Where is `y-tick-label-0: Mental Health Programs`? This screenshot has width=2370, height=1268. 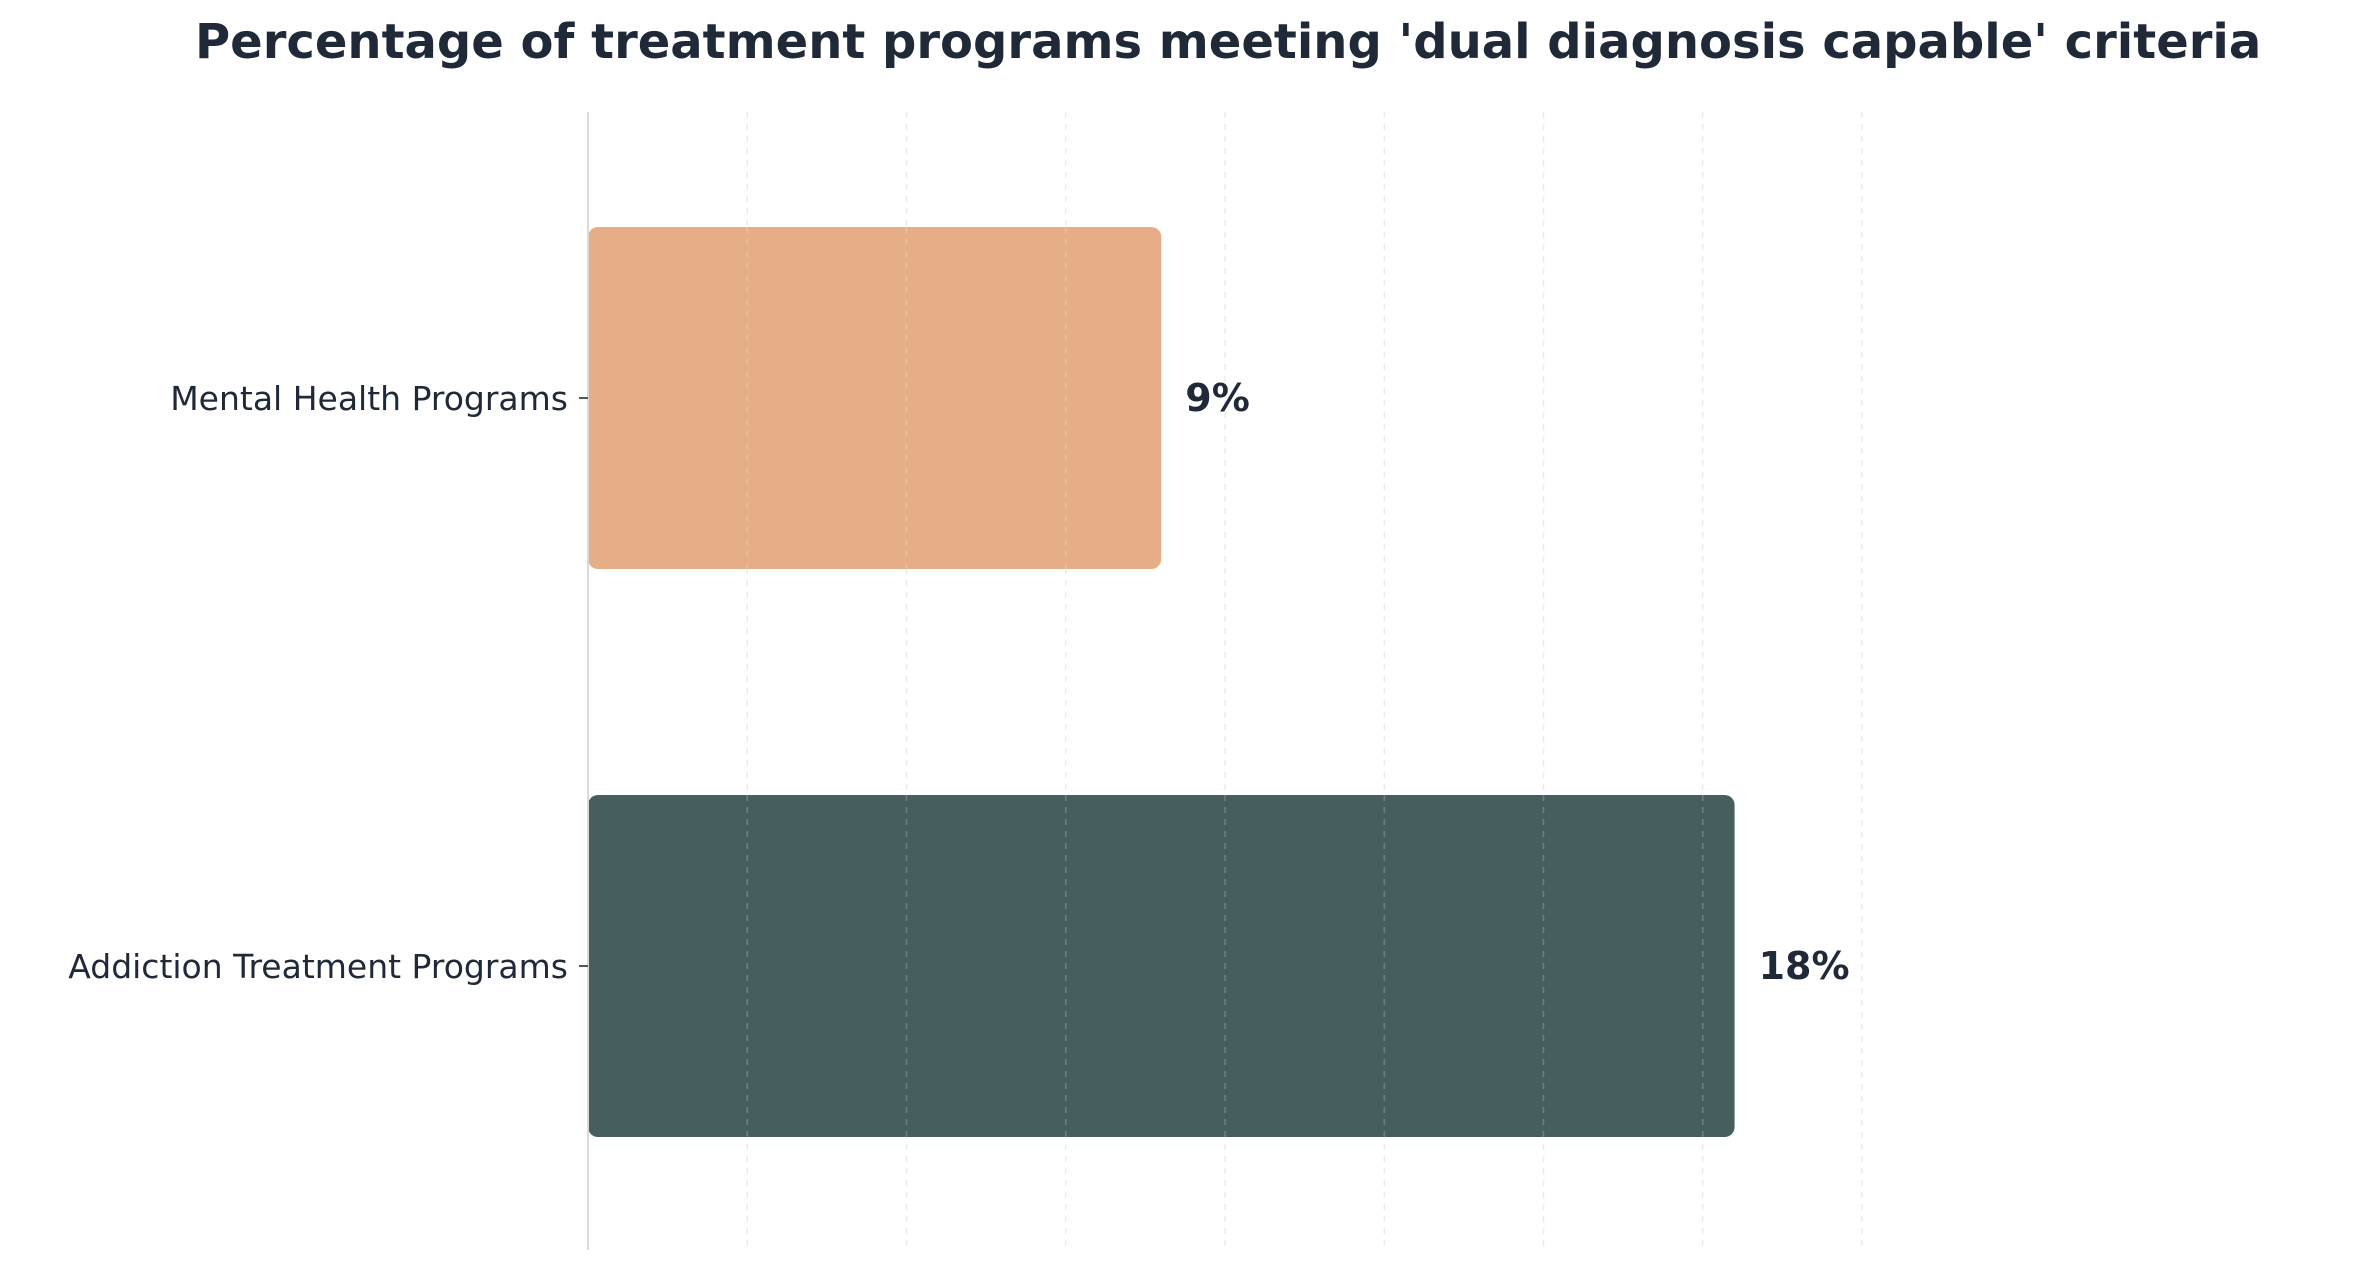 y-tick-label-0: Mental Health Programs is located at coordinates (369, 398).